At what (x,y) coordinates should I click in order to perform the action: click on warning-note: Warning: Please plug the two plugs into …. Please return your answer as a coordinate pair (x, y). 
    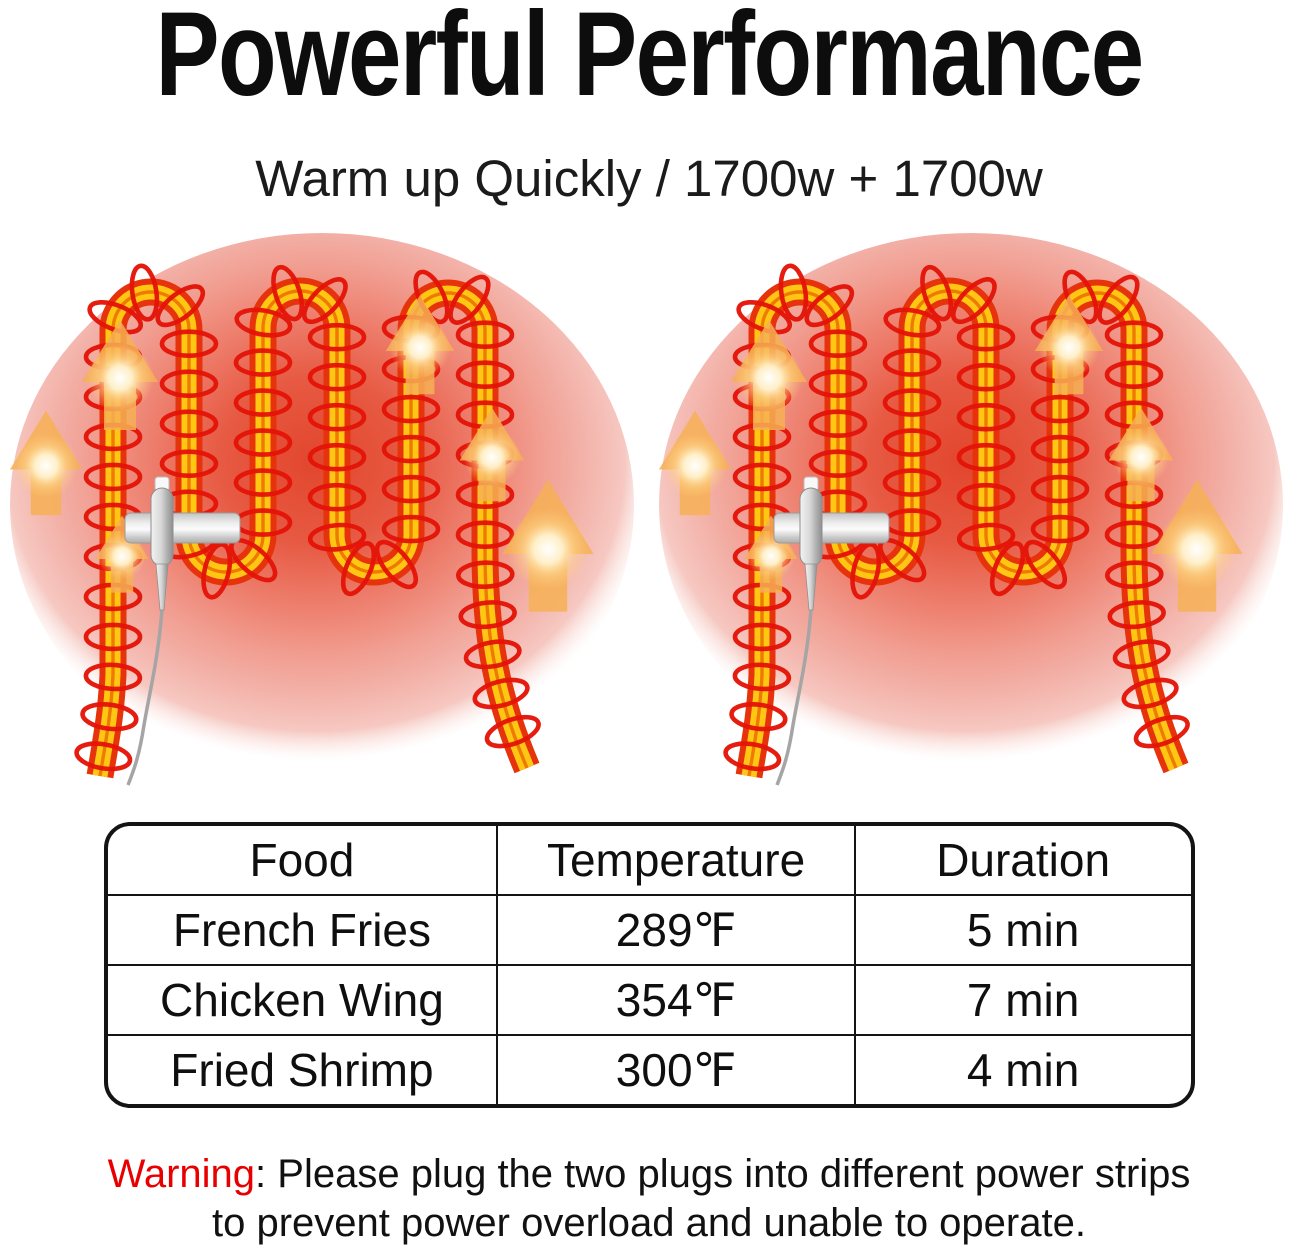
    Looking at the image, I should click on (649, 1199).